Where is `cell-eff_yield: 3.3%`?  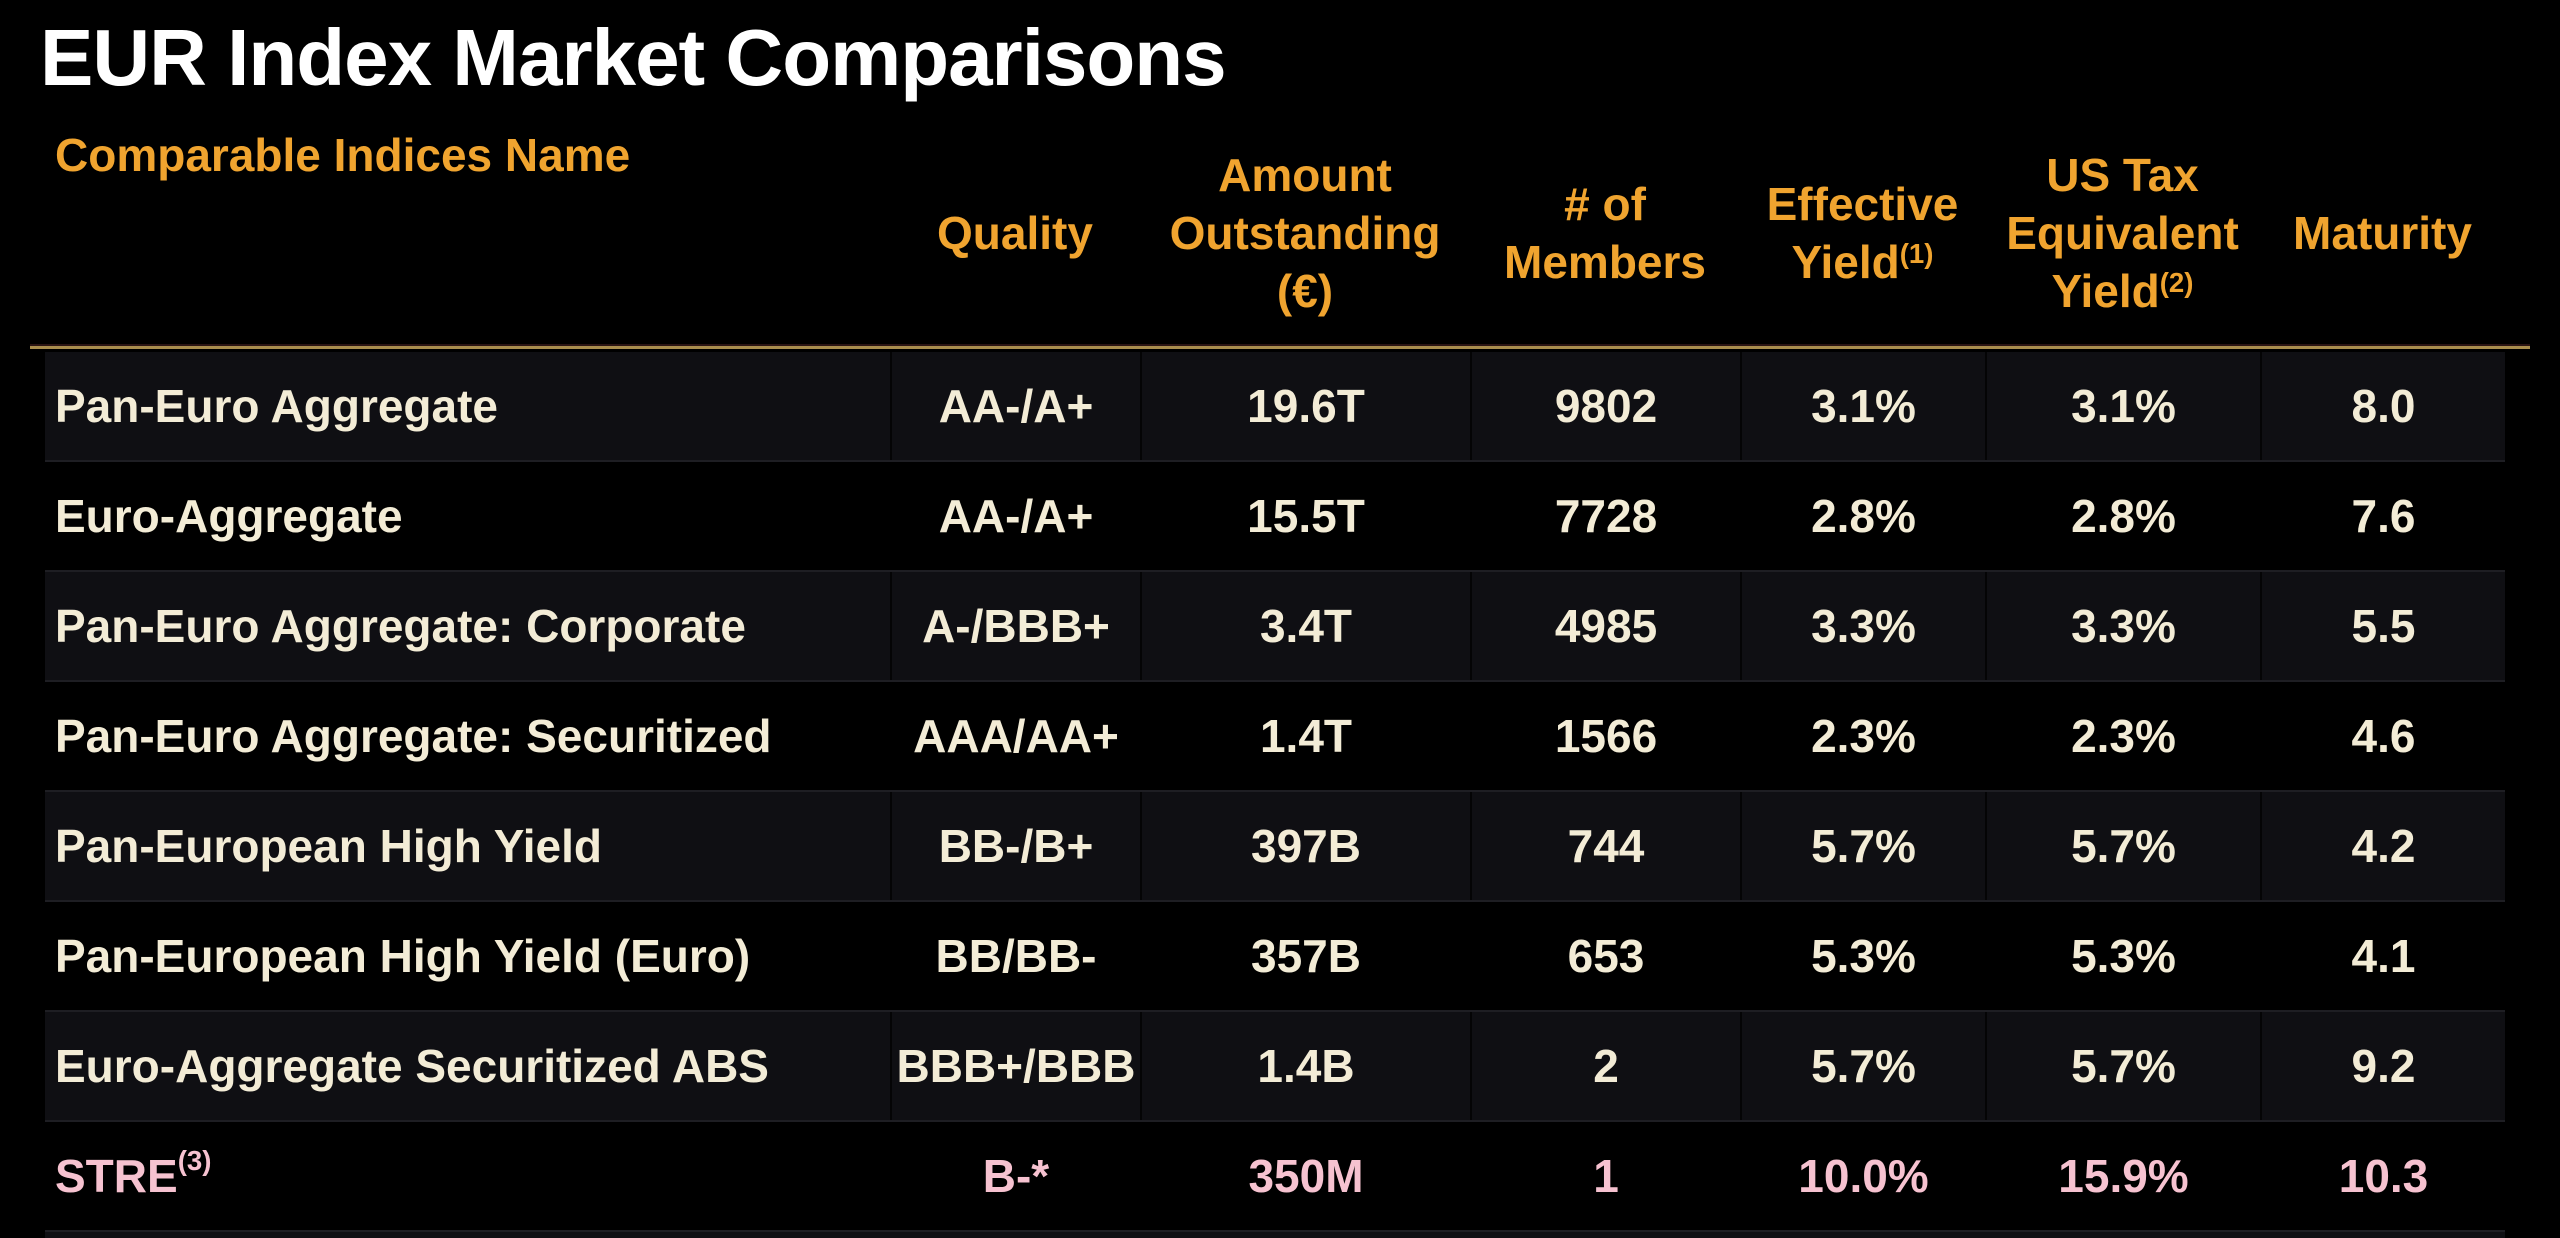
cell-eff_yield: 3.3% is located at coordinates (1862, 626).